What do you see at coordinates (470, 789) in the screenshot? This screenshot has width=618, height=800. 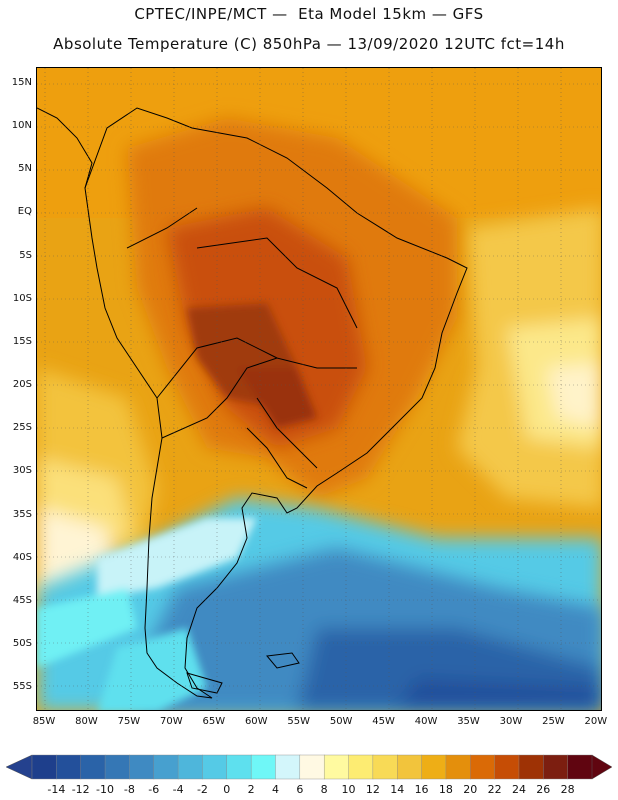 I see `colorbar-tick-label: 20` at bounding box center [470, 789].